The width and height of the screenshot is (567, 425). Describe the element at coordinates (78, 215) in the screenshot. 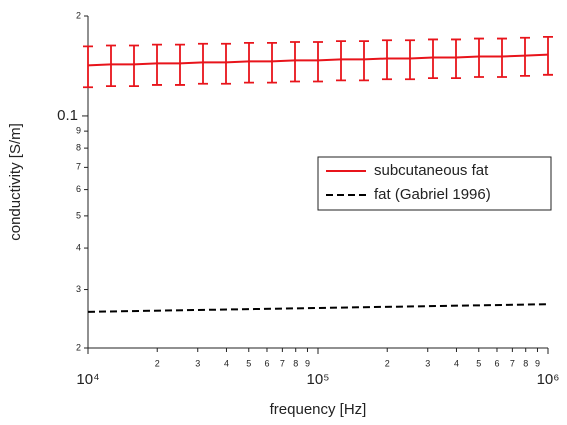

I see `y-tick-label: 5` at that location.